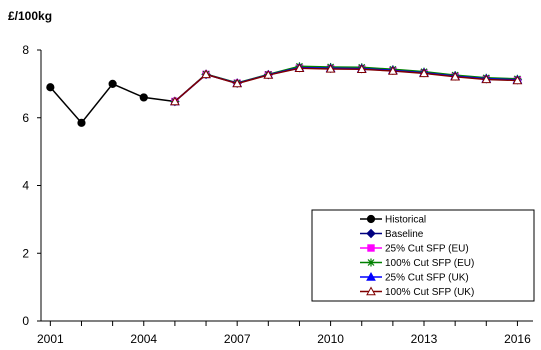 The height and width of the screenshot is (350, 541). I want to click on legend-item: 100% Cut SFP (EU), so click(417, 263).